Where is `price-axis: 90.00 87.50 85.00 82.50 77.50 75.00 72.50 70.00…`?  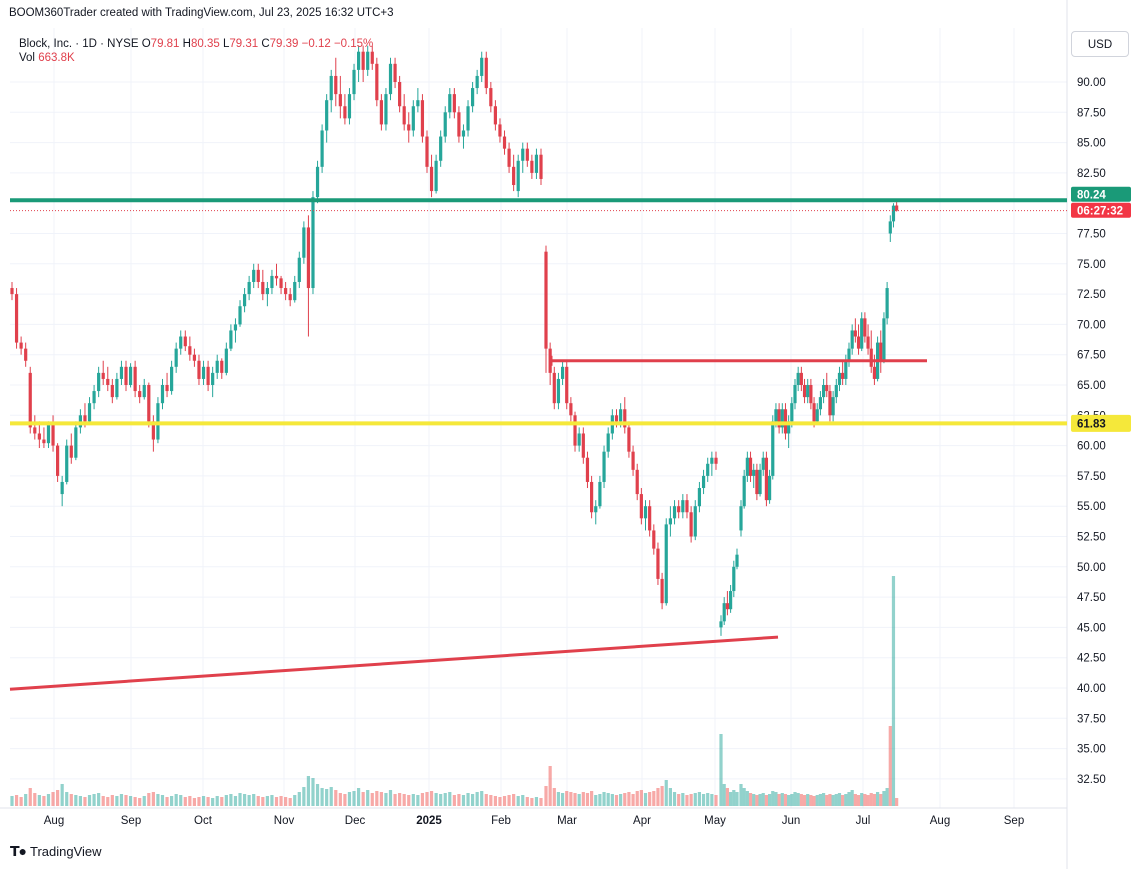
price-axis: 90.00 87.50 85.00 82.50 77.50 75.00 72.50 70.00… is located at coordinates (1091, 431).